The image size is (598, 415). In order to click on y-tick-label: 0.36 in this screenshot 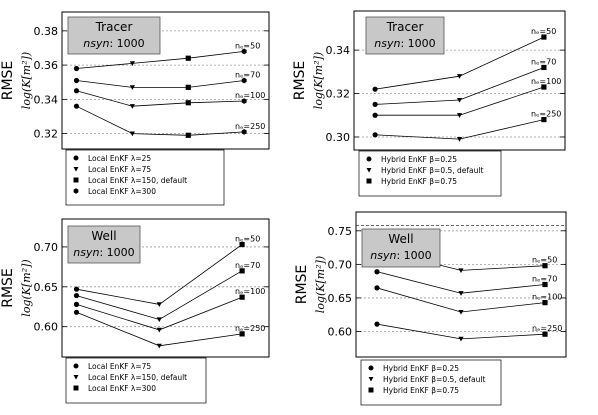, I will do `click(46, 65)`.